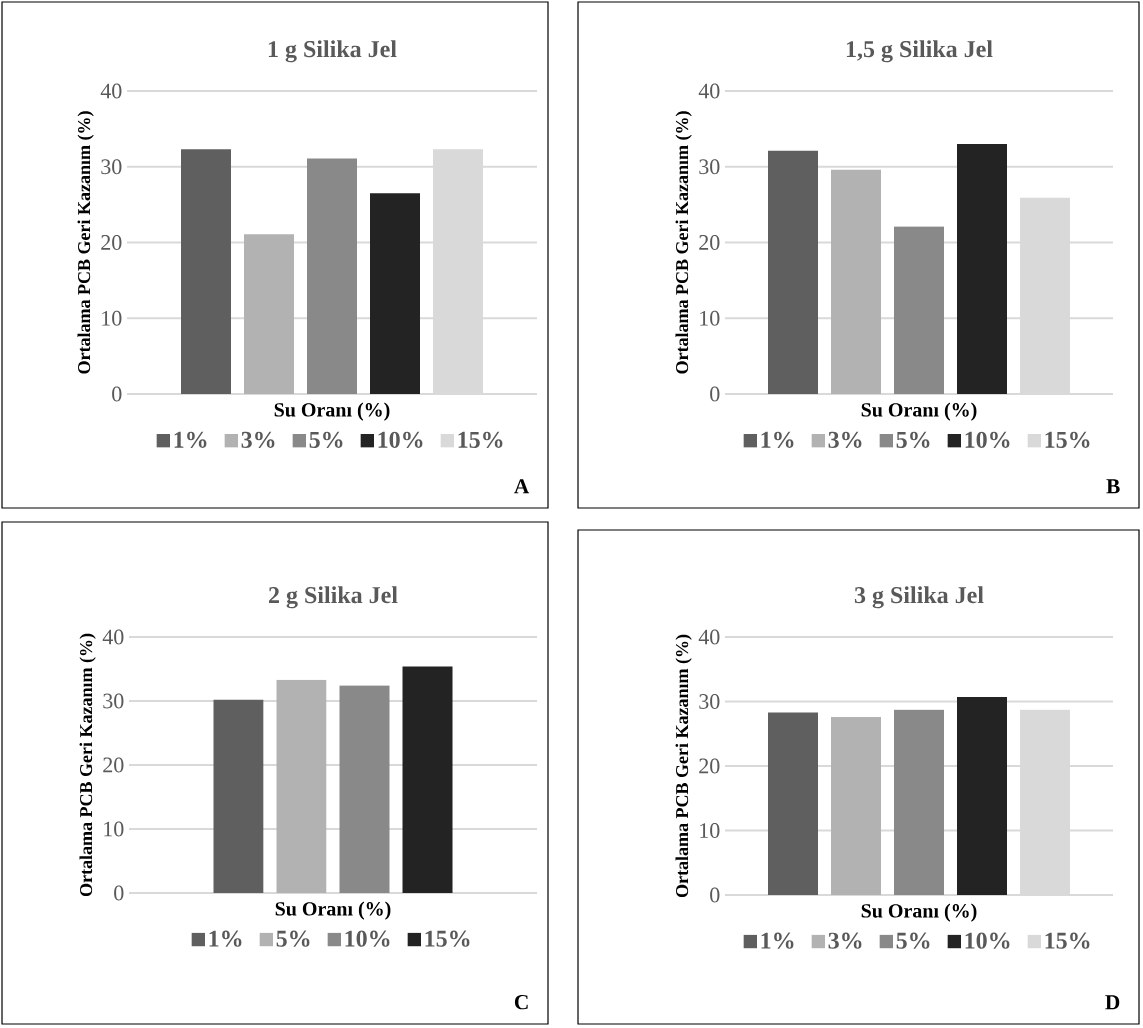  I want to click on chart-title: 1 g Silika Jel, so click(332, 51).